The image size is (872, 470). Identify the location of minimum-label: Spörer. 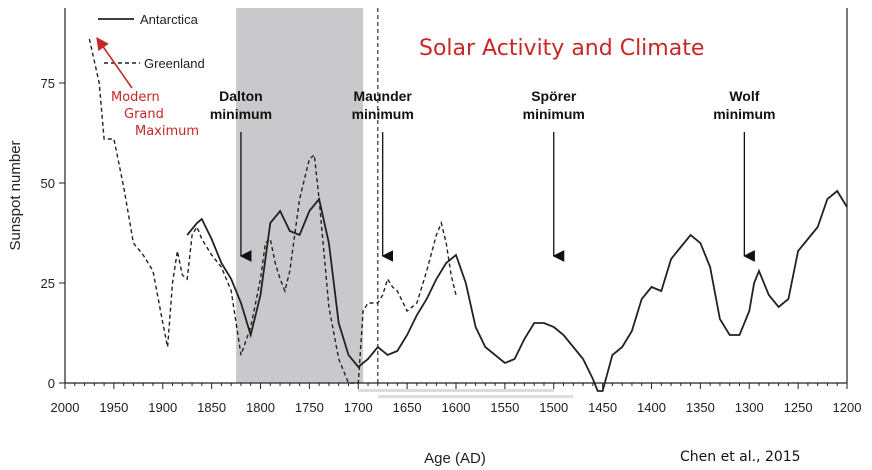
(554, 96).